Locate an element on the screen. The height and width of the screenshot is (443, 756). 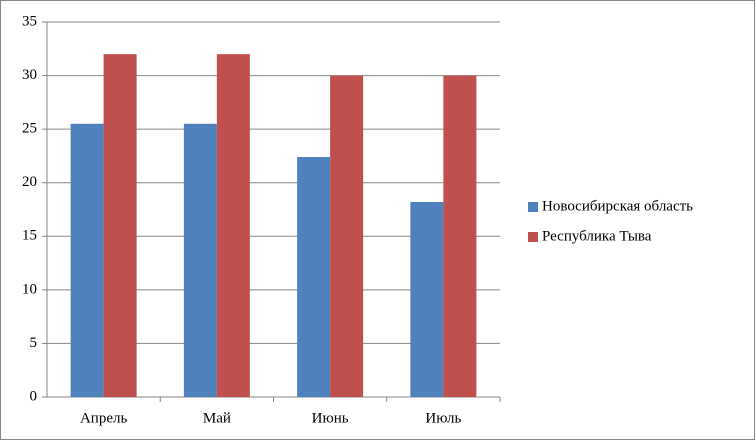
y-tick-label: 30 is located at coordinates (29, 75).